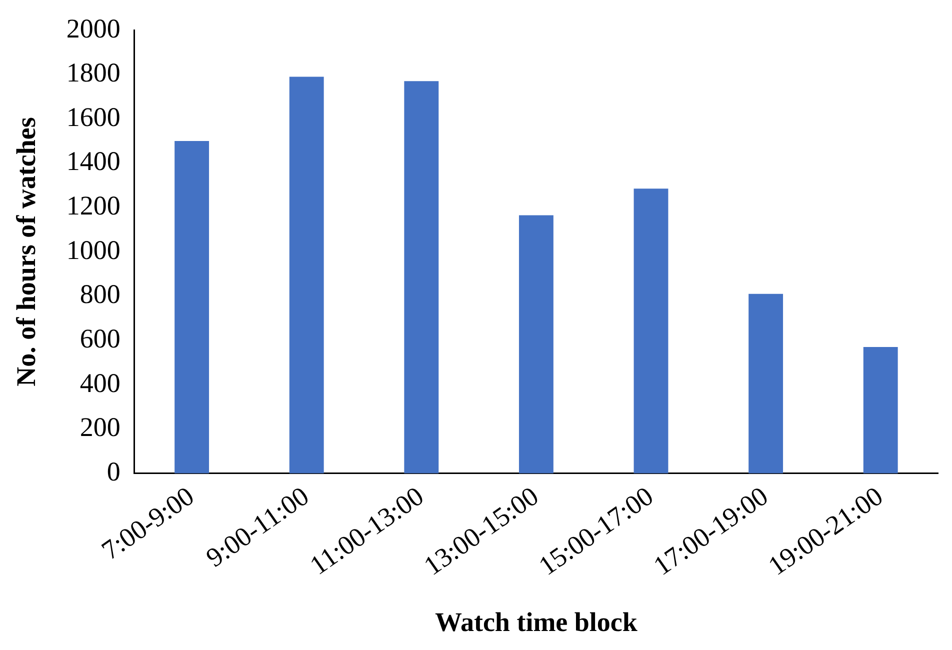 The image size is (952, 650). I want to click on y-tick-label: 400, so click(100, 383).